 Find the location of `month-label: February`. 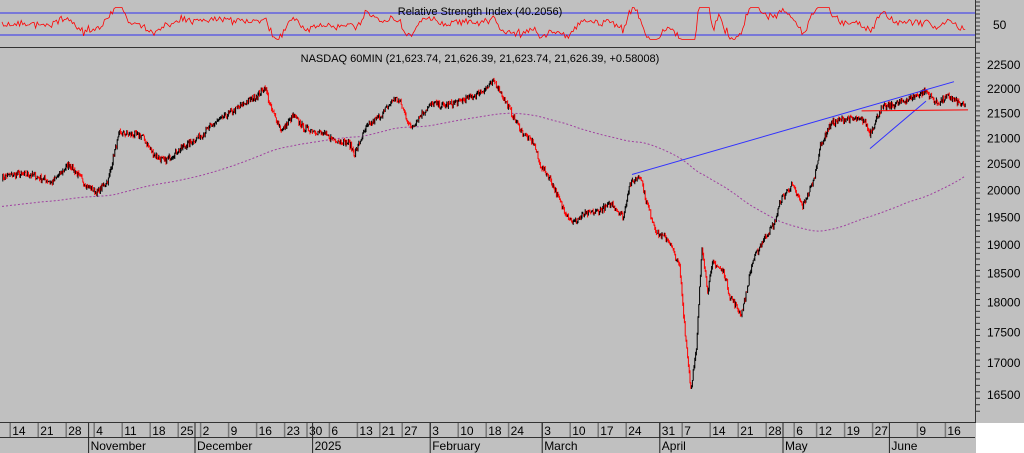

month-label: February is located at coordinates (456, 446).